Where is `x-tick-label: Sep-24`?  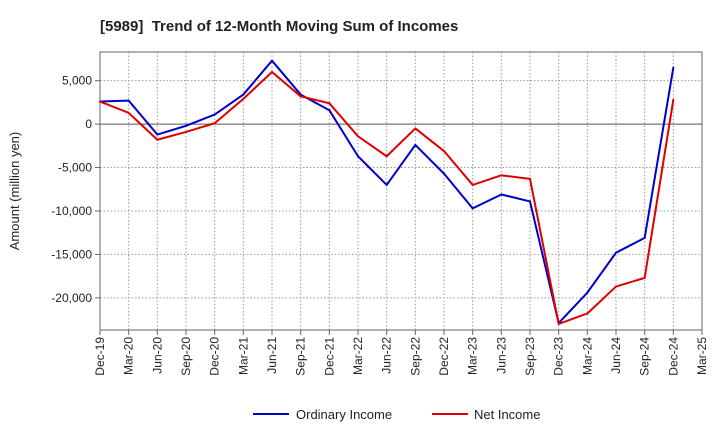 x-tick-label: Sep-24 is located at coordinates (645, 356).